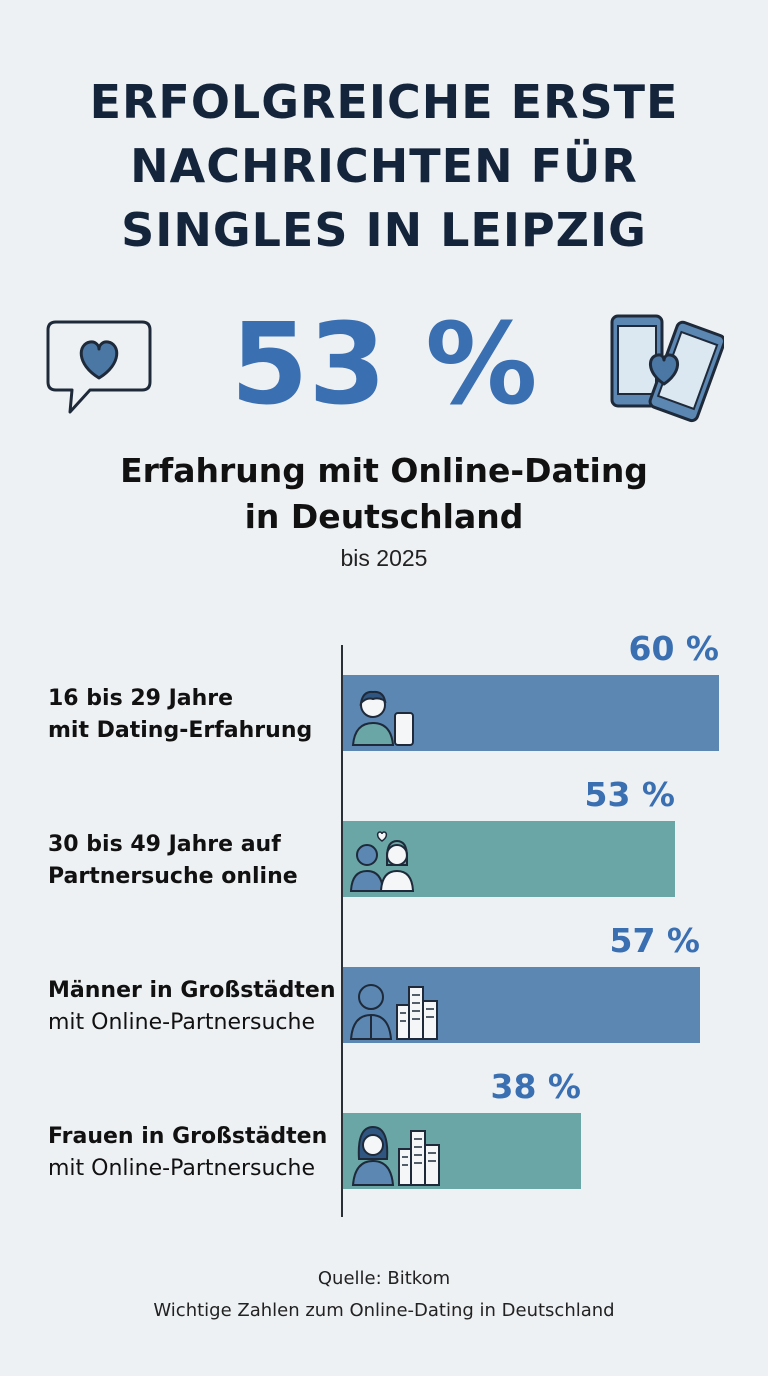  What do you see at coordinates (654, 940) in the screenshot?
I see `bar-value-label-3: 57 %` at bounding box center [654, 940].